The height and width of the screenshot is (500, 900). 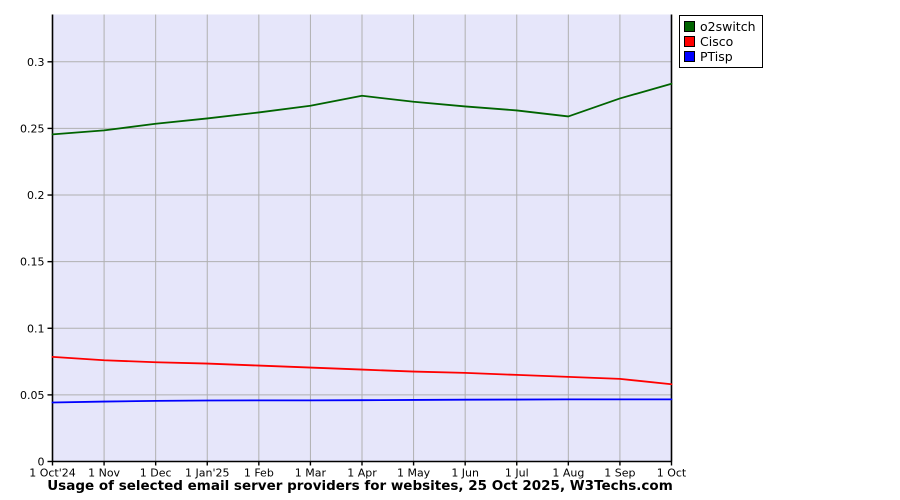 I want to click on svg-text: 0.2, so click(x=36, y=195).